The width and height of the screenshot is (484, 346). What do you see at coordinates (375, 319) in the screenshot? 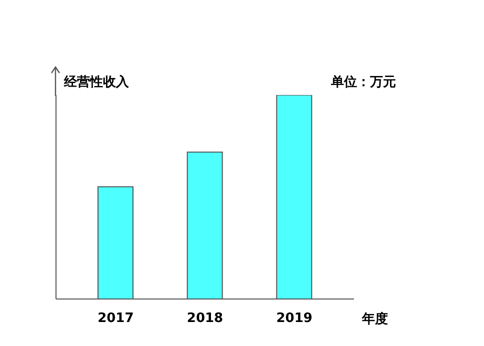
I see `x-axis-title: 年度` at bounding box center [375, 319].